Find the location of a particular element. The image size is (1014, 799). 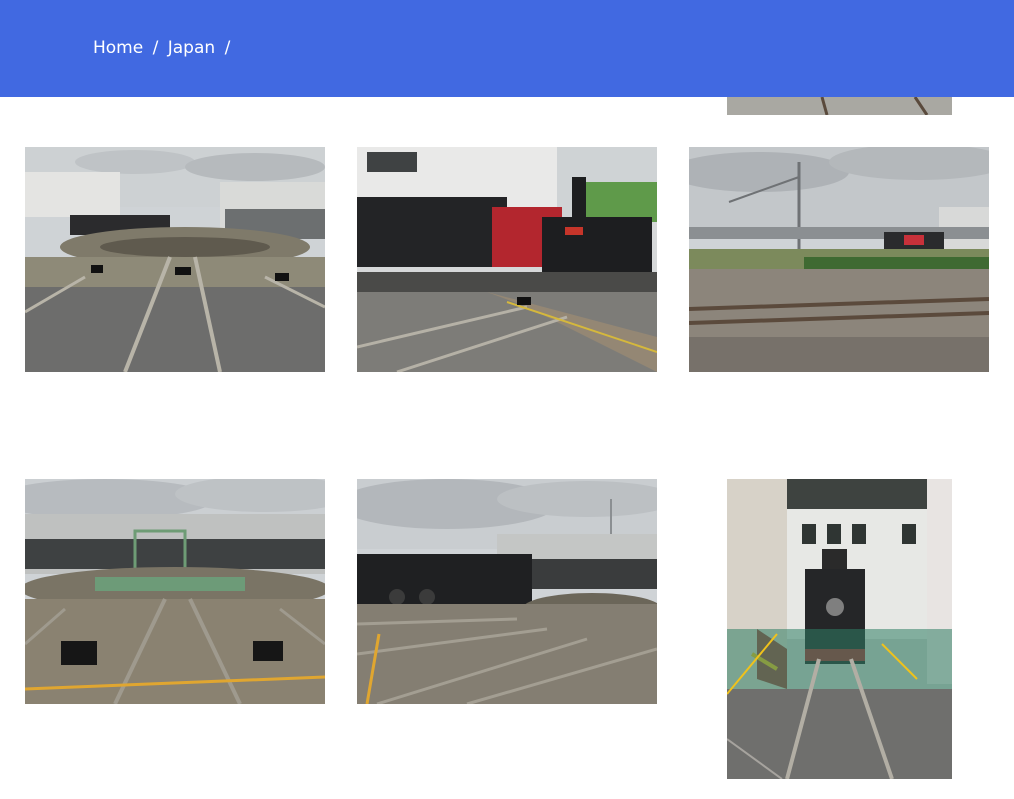

gallery-photo-locomotives is located at coordinates (507, 259).